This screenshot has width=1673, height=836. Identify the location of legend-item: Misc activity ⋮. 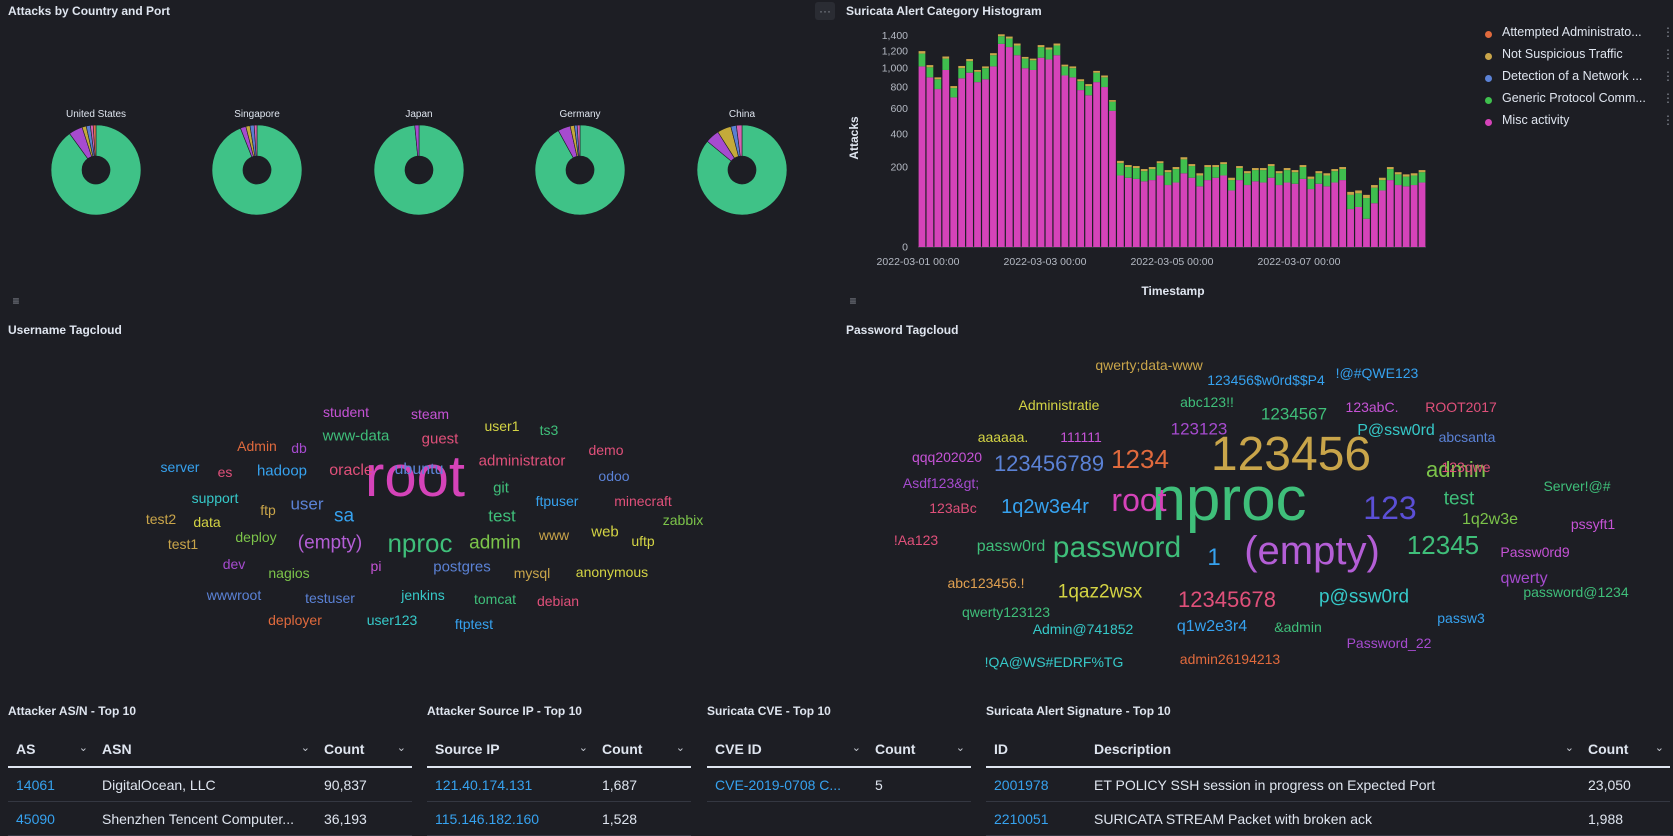
(1579, 124).